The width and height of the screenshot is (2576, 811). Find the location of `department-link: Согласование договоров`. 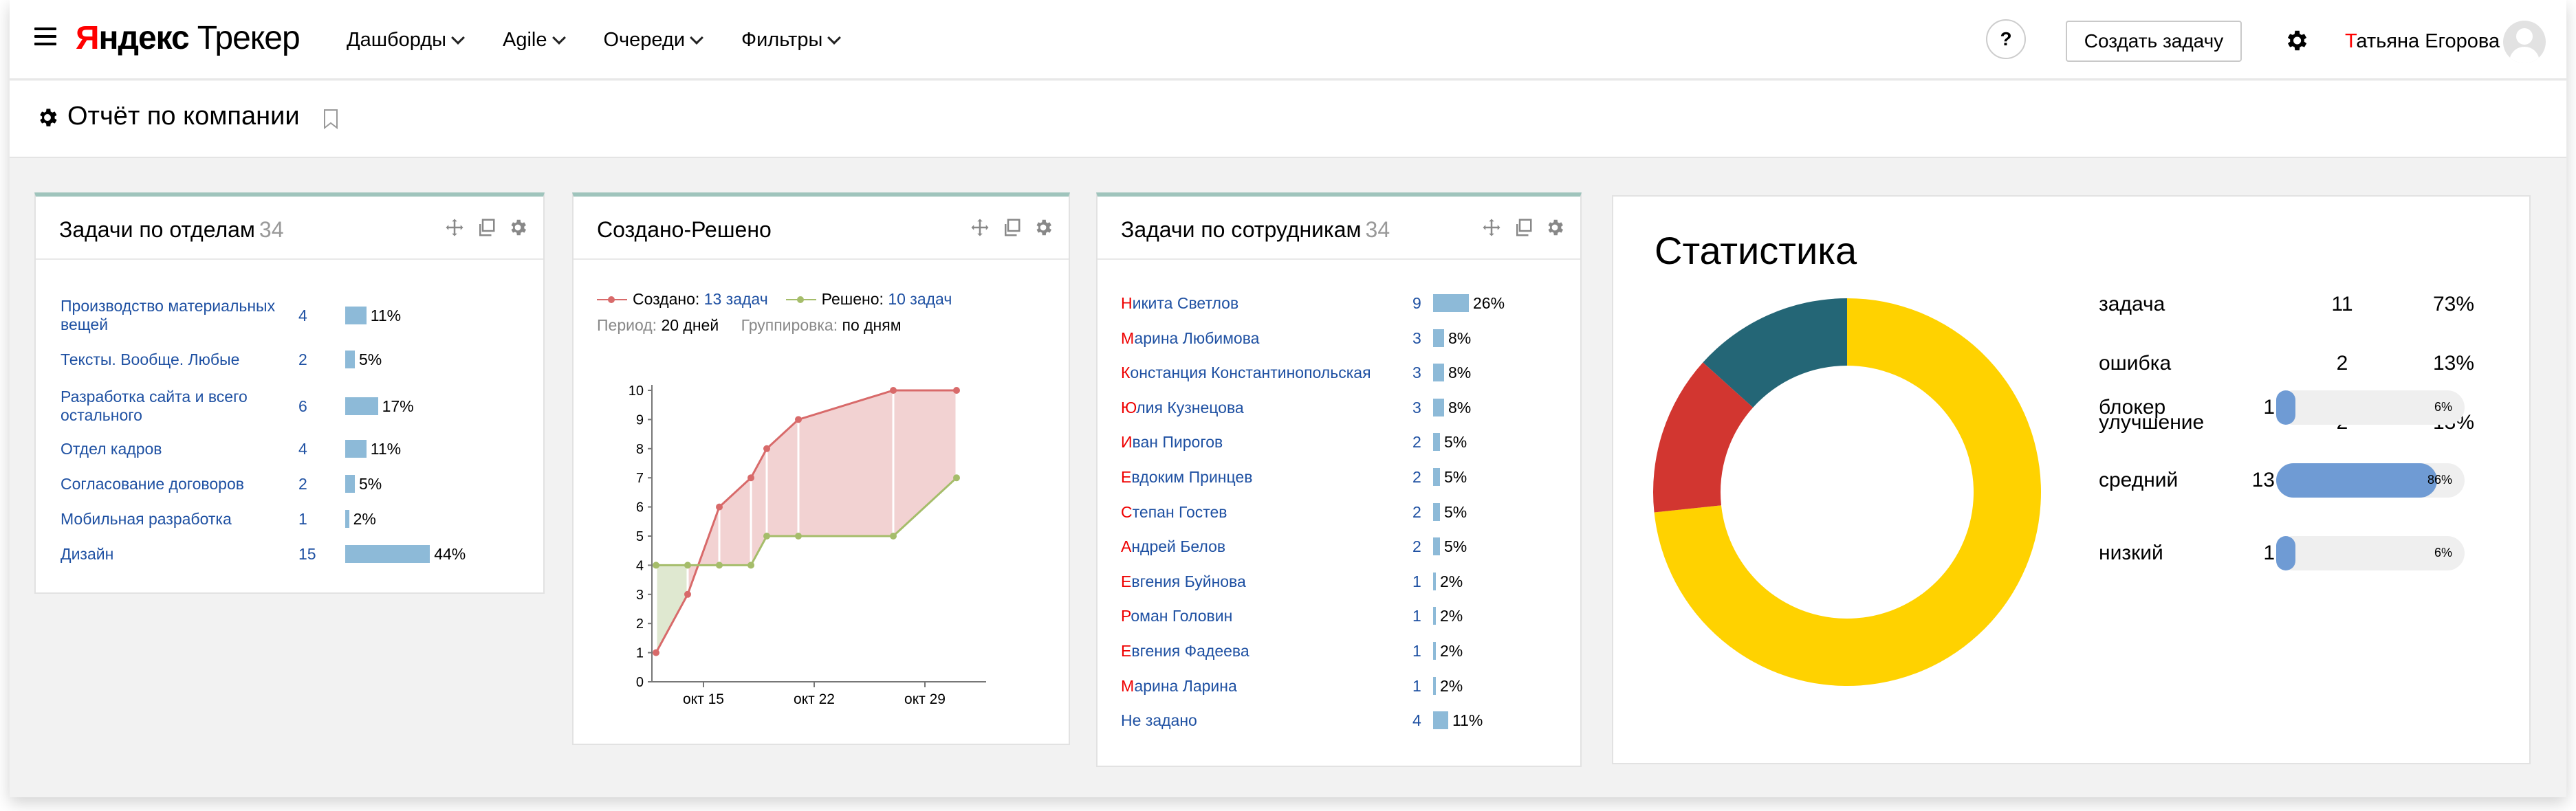

department-link: Согласование договоров is located at coordinates (152, 484).